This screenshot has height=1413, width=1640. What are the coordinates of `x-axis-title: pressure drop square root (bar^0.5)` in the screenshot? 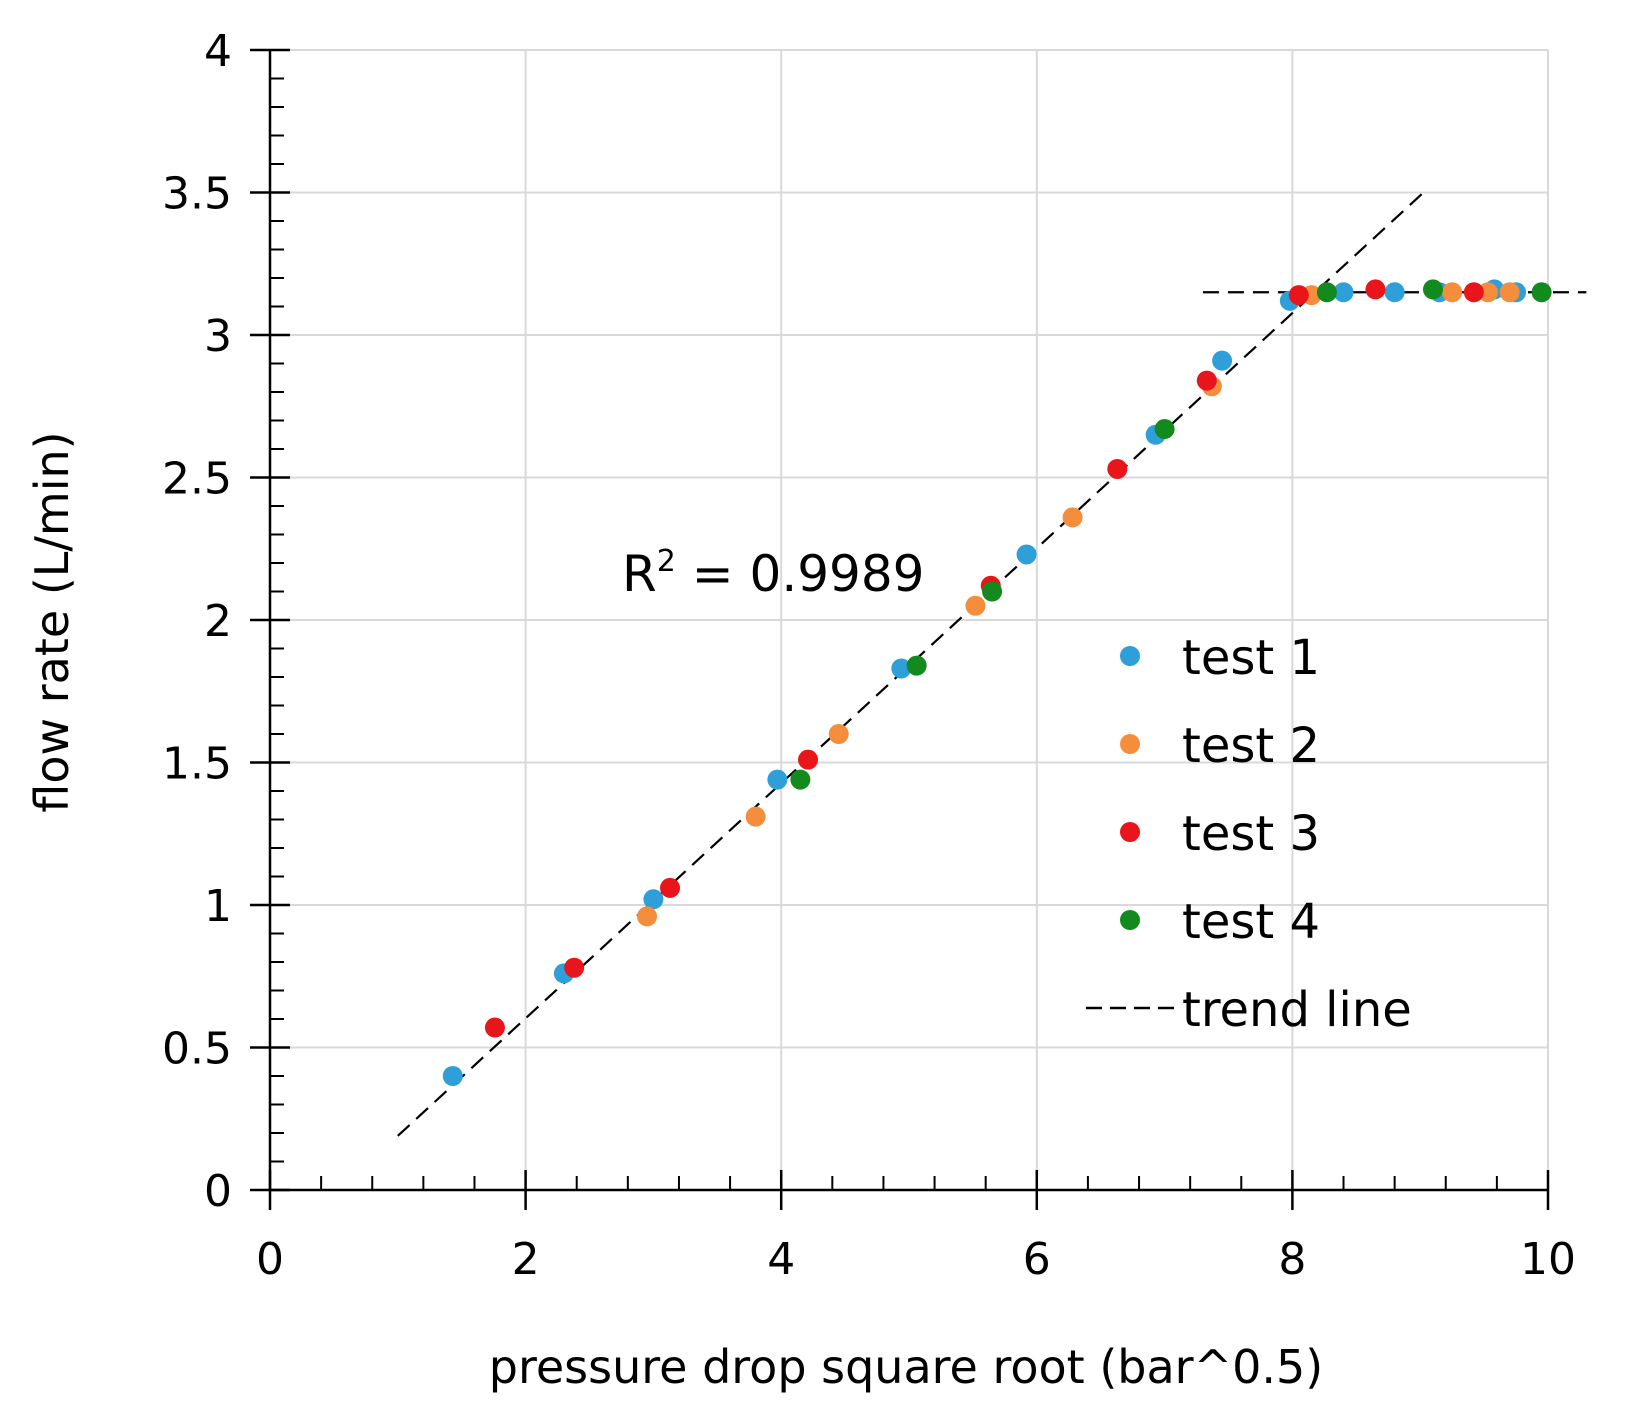 It's located at (906, 1367).